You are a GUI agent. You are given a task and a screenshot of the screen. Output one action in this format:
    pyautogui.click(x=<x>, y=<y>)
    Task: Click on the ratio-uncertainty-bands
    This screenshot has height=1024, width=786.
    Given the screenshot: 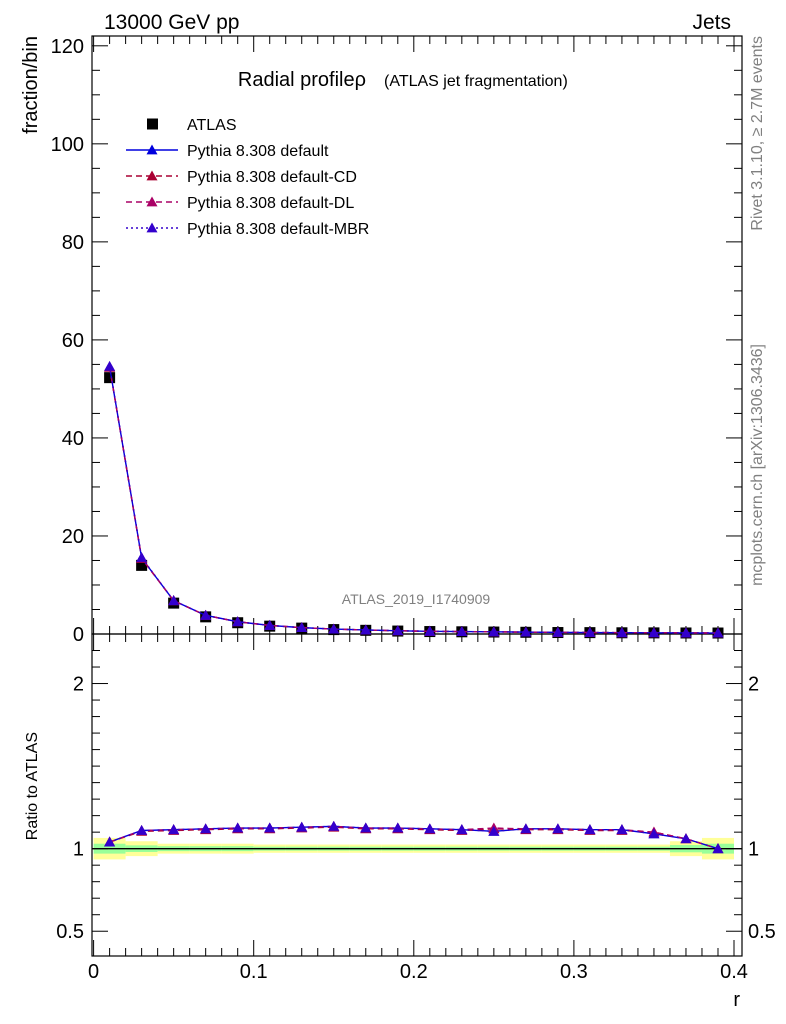 What is the action you would take?
    pyautogui.click(x=417, y=848)
    